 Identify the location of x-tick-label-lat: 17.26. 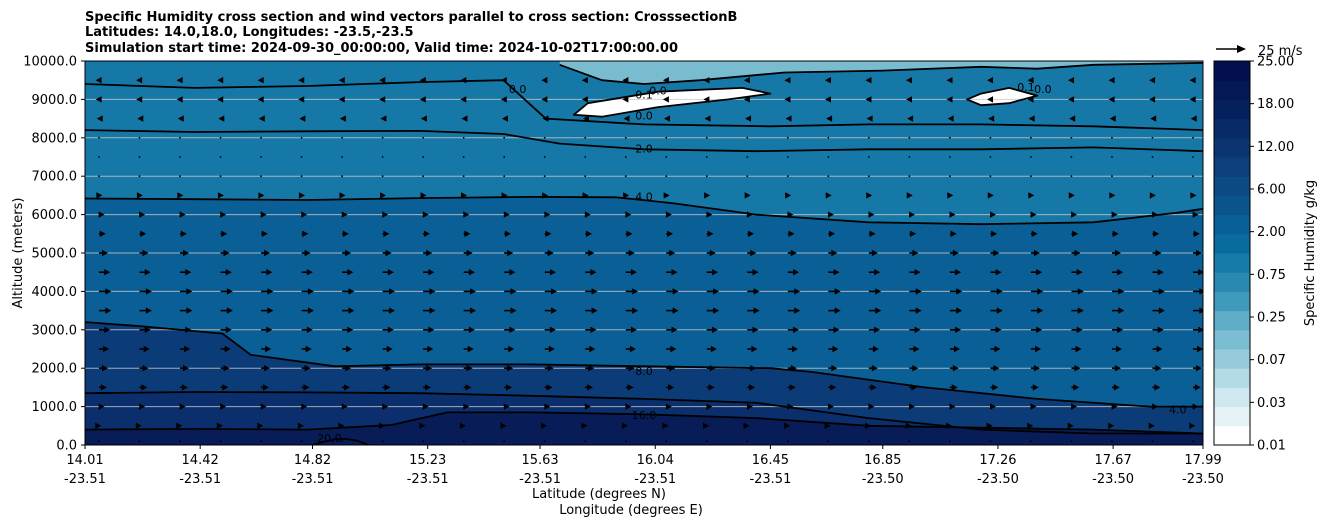
(997, 460).